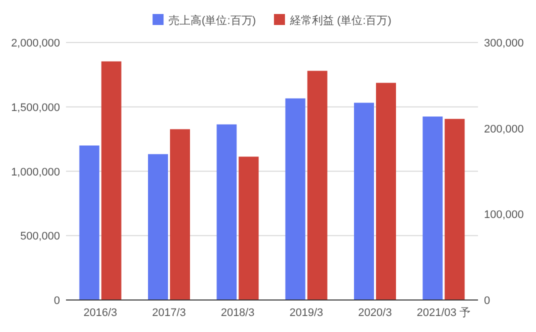 Image resolution: width=536 pixels, height=332 pixels. Describe the element at coordinates (212, 20) in the screenshot. I see `legend-label: 売上高(単位:百万)` at that location.